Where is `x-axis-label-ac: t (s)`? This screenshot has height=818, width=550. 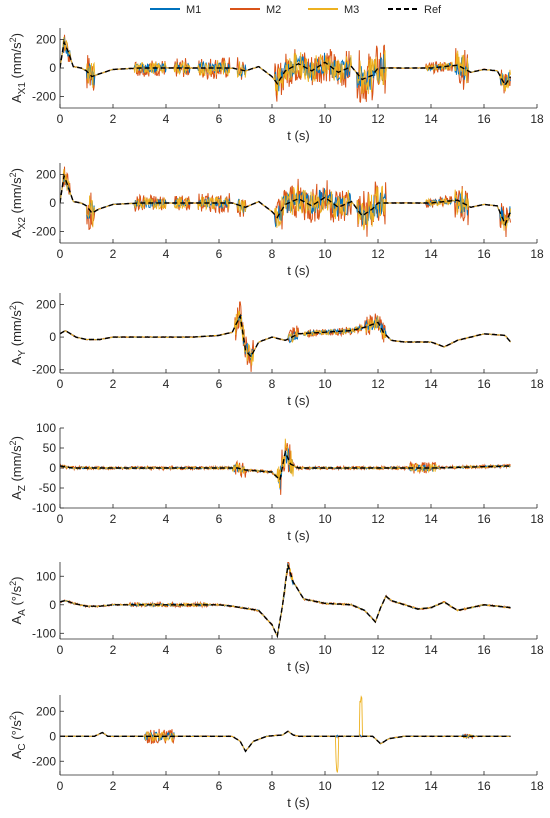
x-axis-label-ac: t (s) is located at coordinates (298, 802).